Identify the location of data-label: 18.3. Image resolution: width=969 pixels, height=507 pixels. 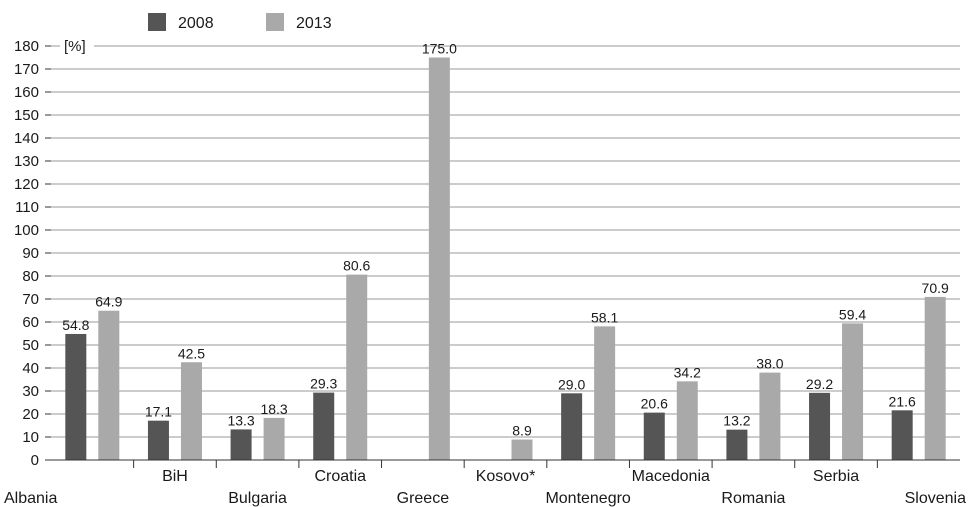
(273, 409).